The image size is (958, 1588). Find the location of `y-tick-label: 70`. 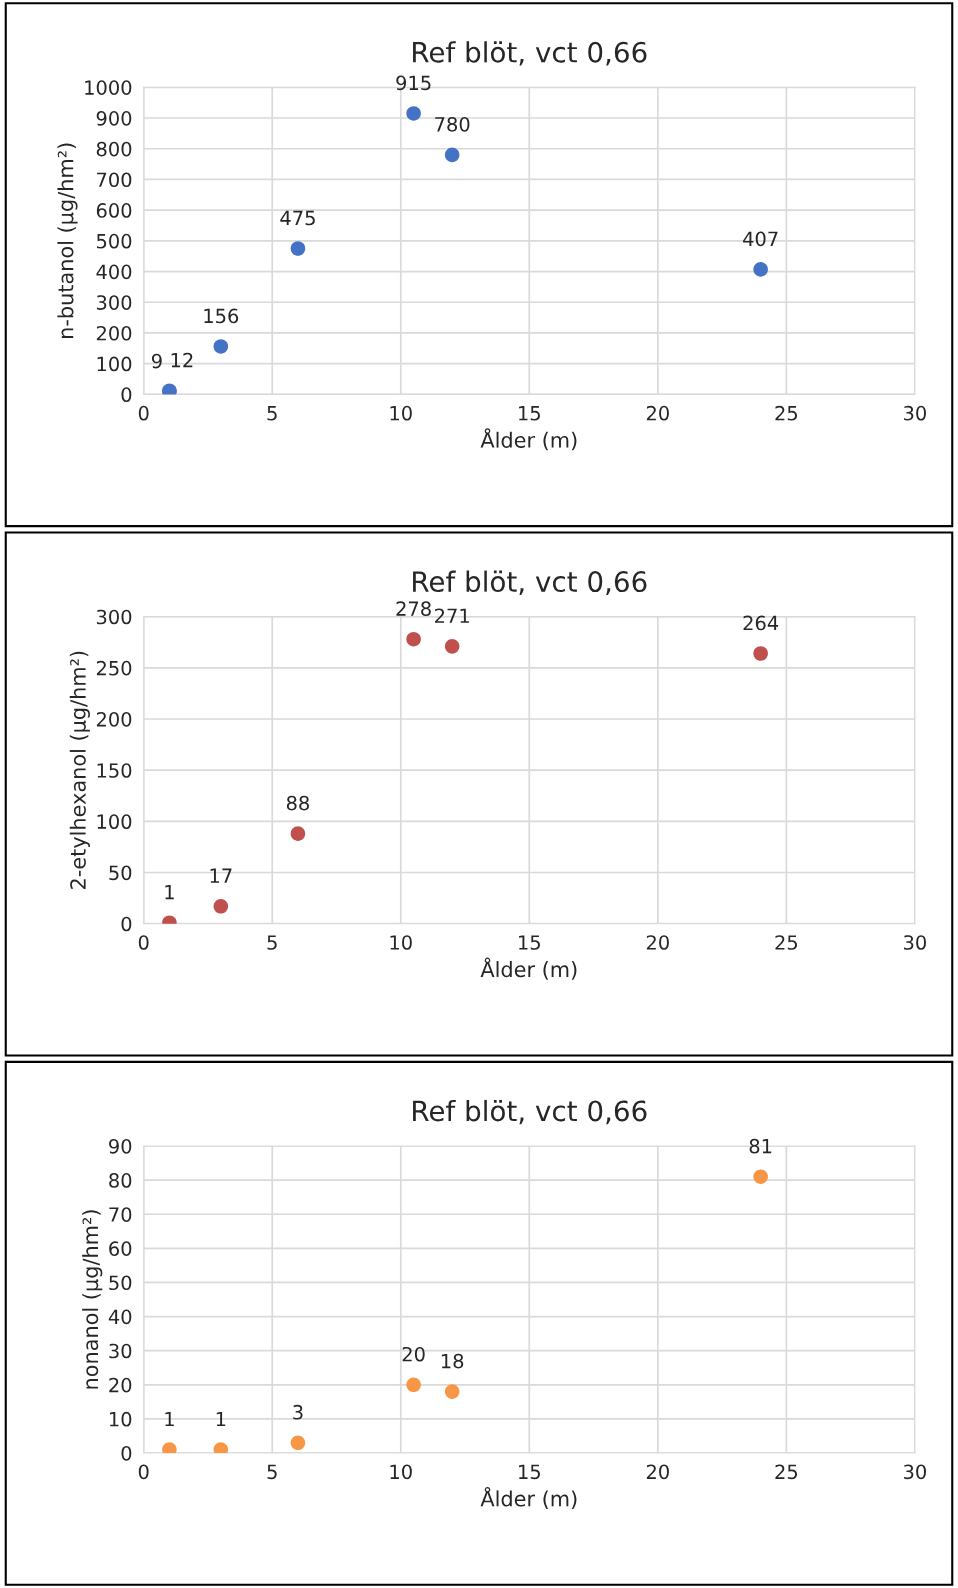

y-tick-label: 70 is located at coordinates (120, 1214).